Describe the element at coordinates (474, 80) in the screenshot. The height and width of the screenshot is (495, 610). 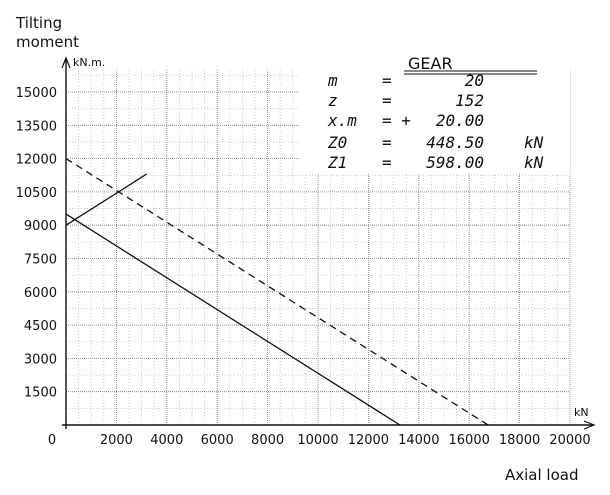
I see `info-row-value: 20` at that location.